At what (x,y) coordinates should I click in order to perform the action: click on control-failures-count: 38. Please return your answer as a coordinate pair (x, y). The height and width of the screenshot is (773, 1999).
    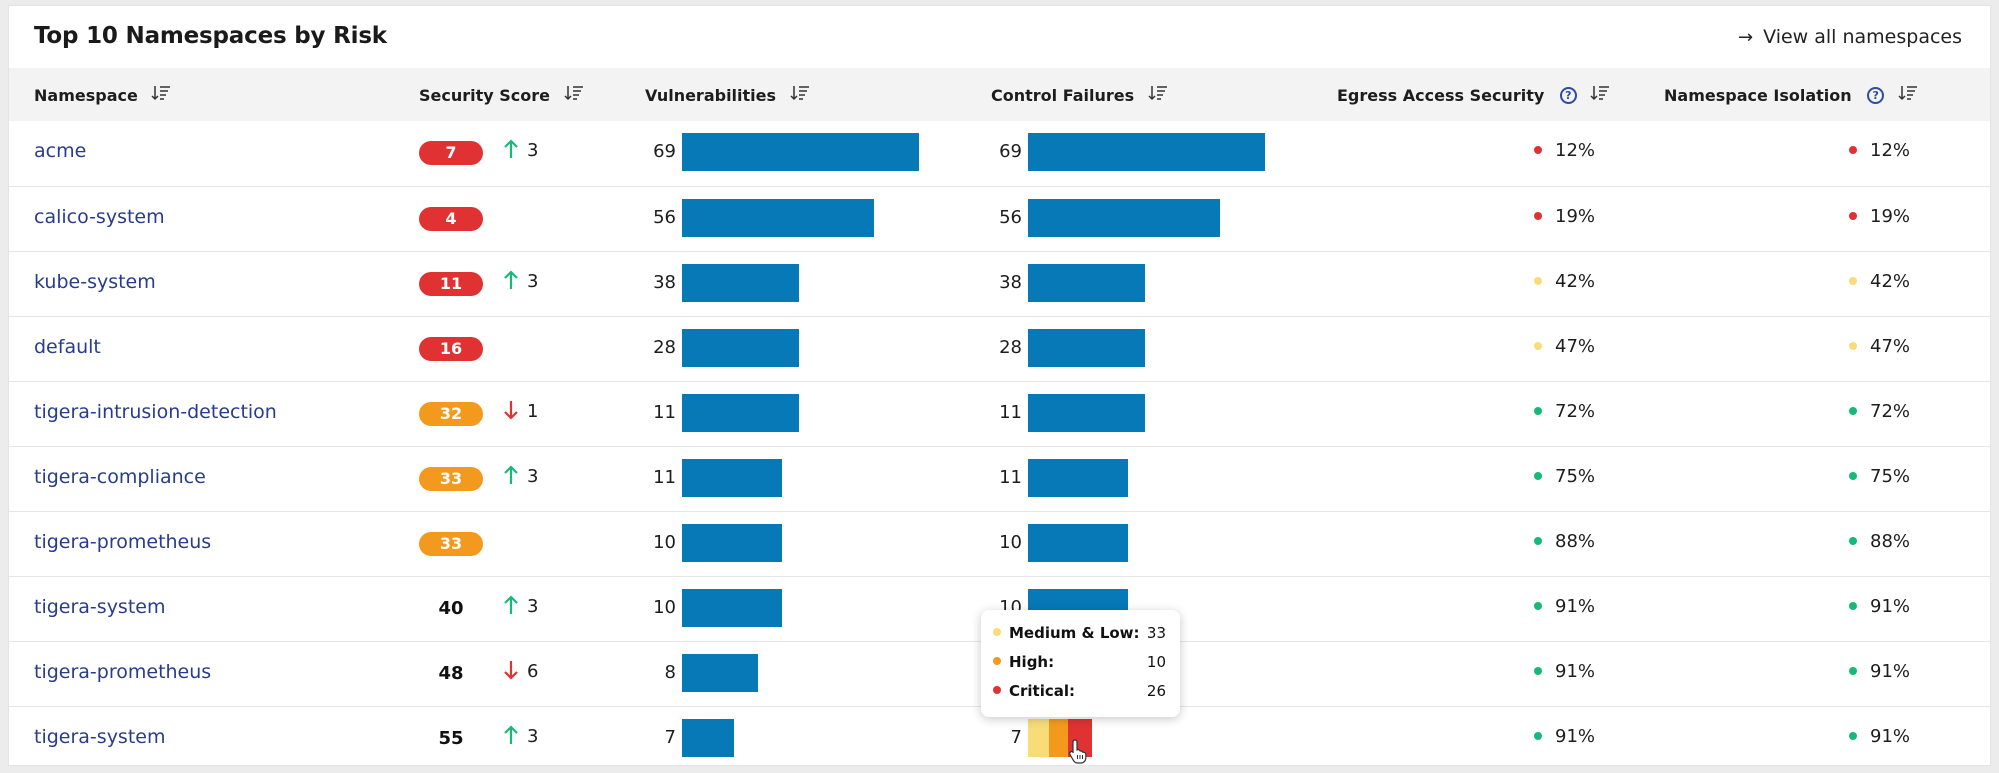
    Looking at the image, I should click on (1010, 282).